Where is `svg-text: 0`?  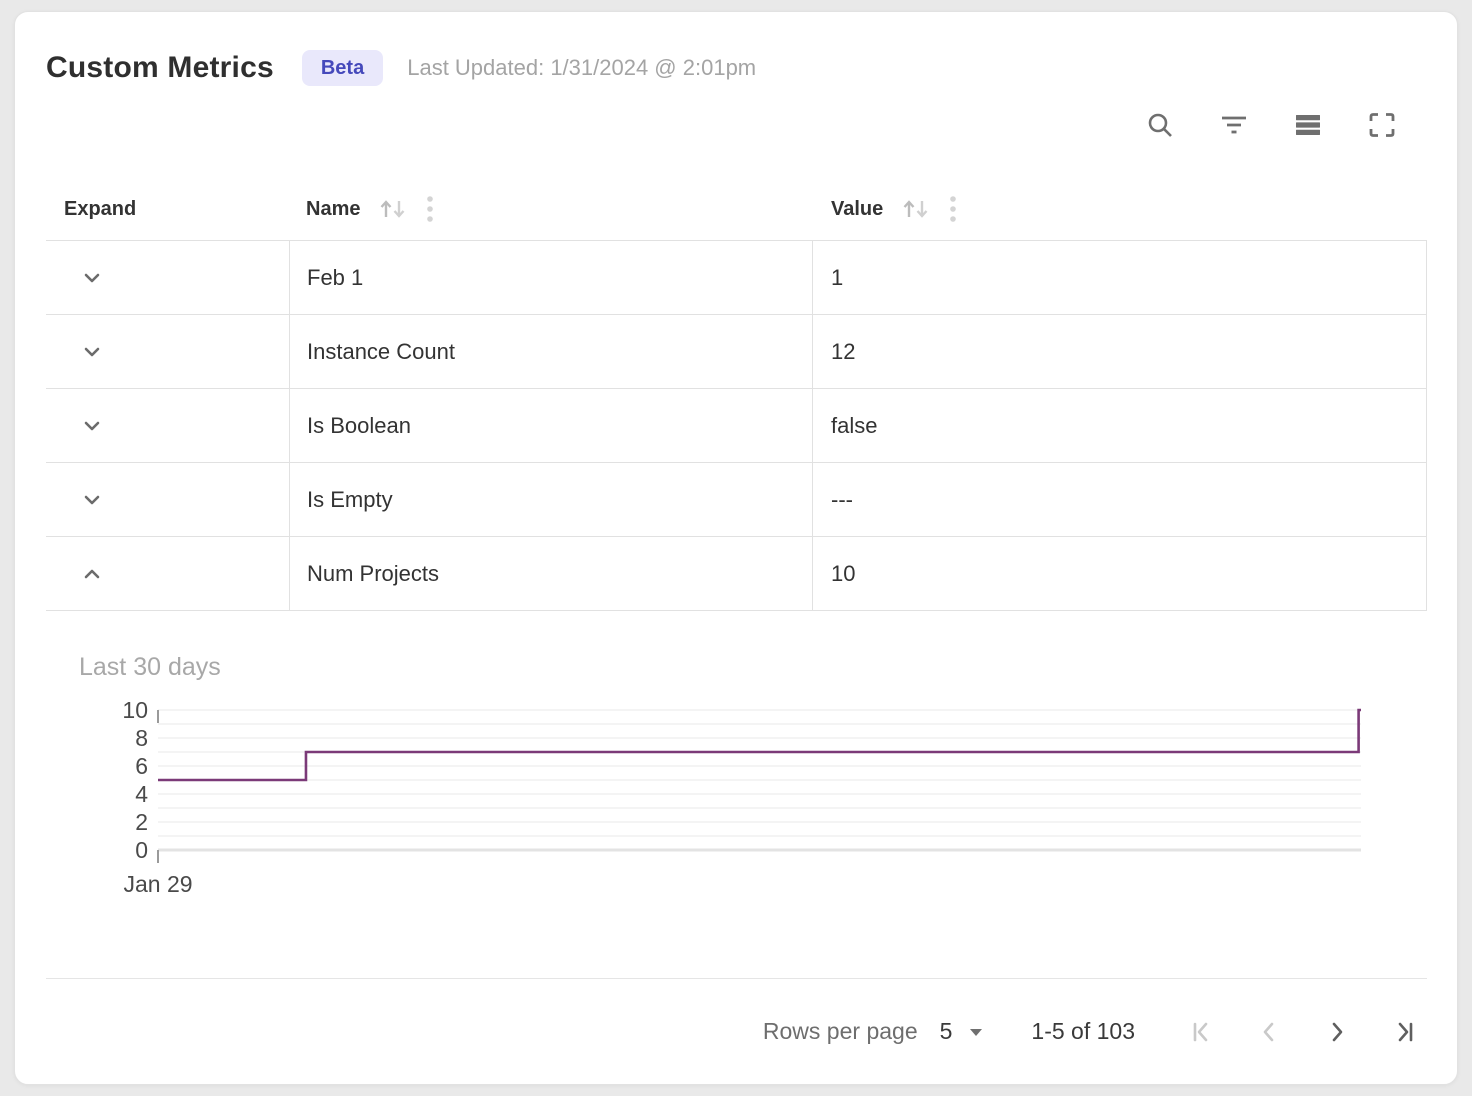
svg-text: 0 is located at coordinates (141, 850).